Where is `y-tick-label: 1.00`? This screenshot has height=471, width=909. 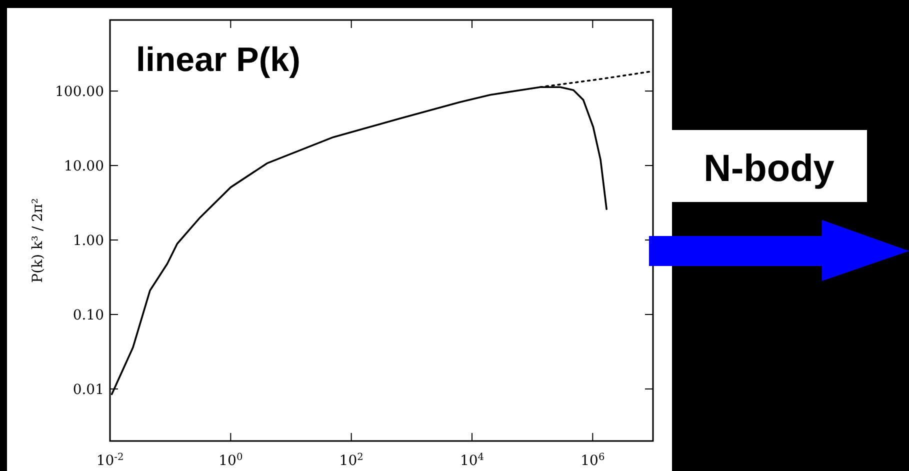 y-tick-label: 1.00 is located at coordinates (88, 241).